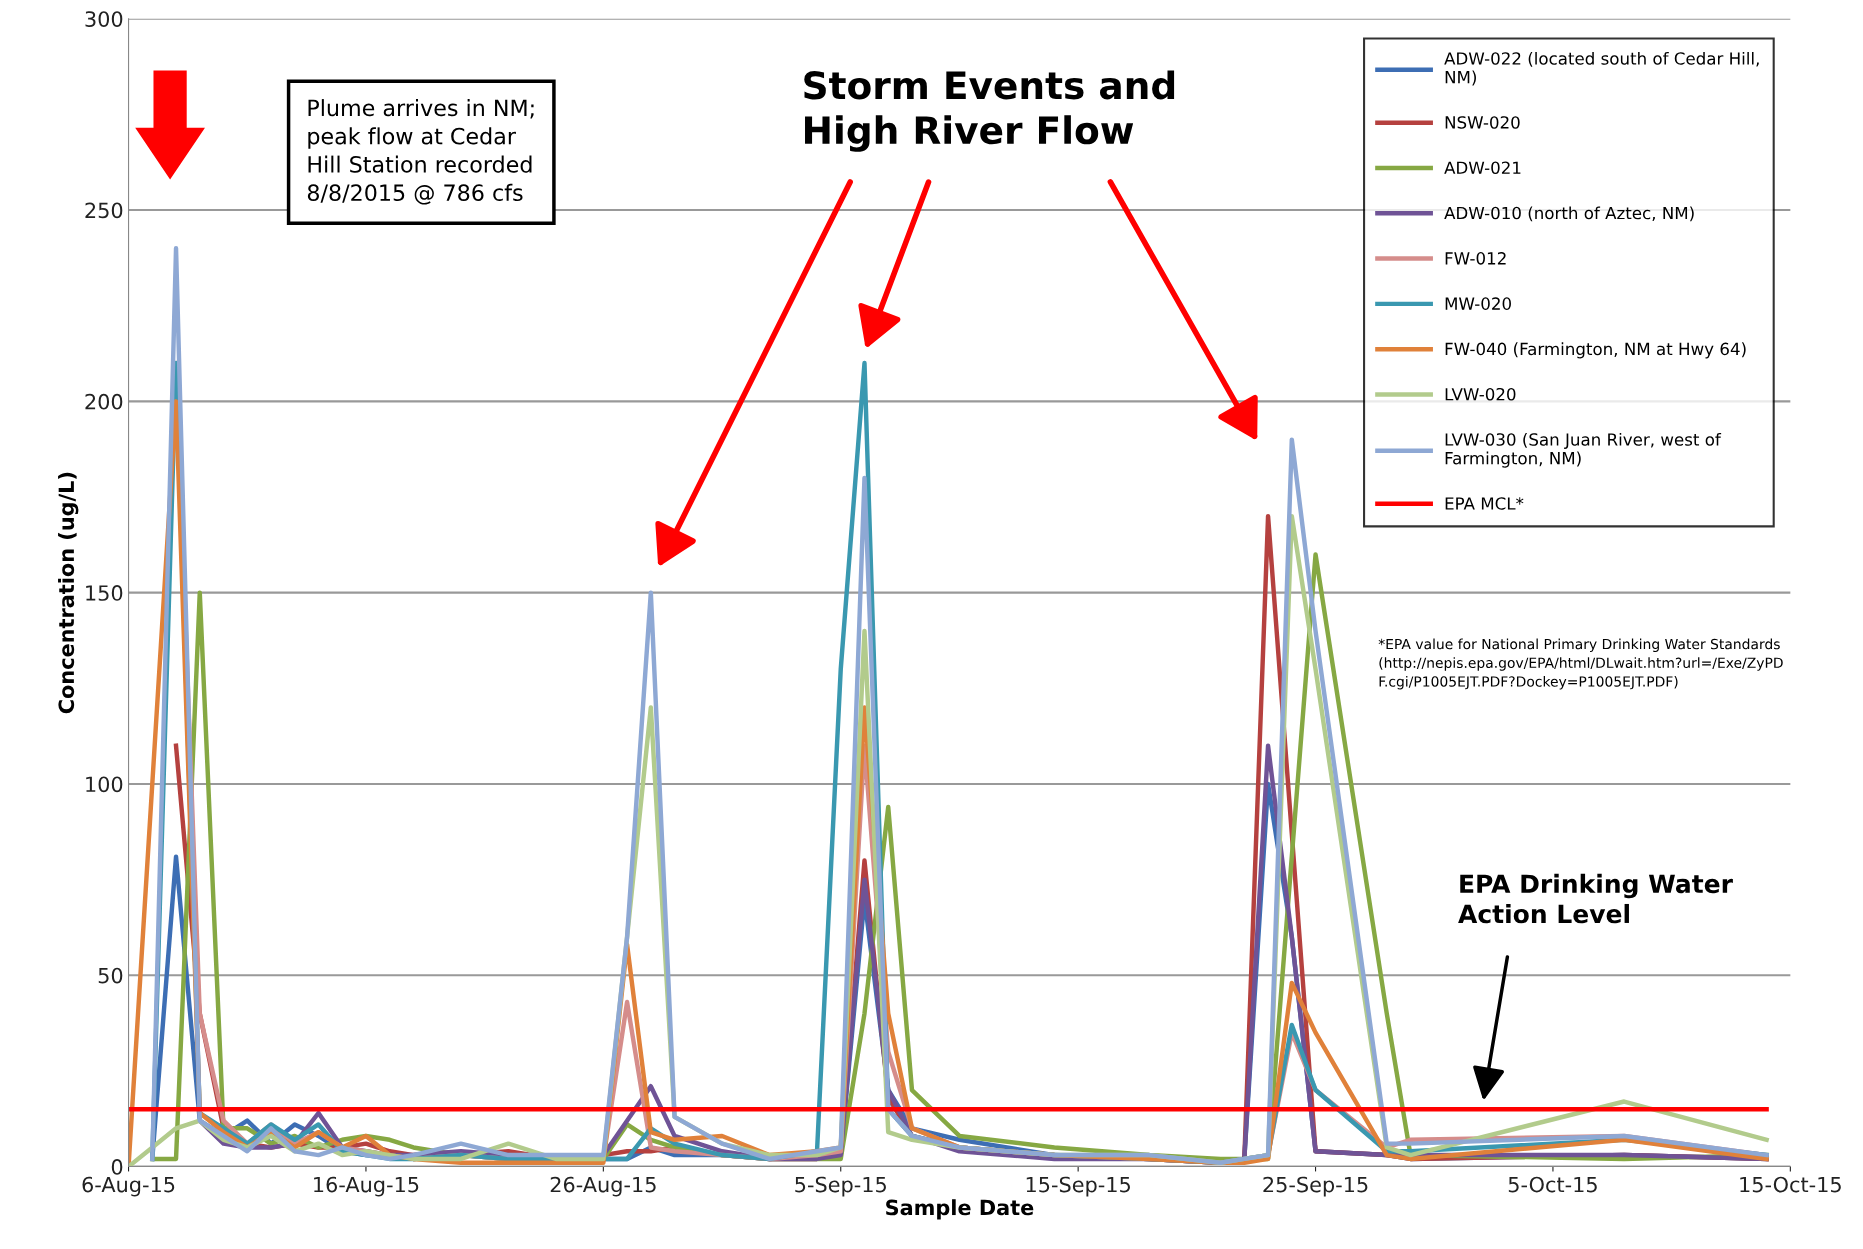 The width and height of the screenshot is (1863, 1249). What do you see at coordinates (1482, 122) in the screenshot?
I see `legend-label: NSW-020` at bounding box center [1482, 122].